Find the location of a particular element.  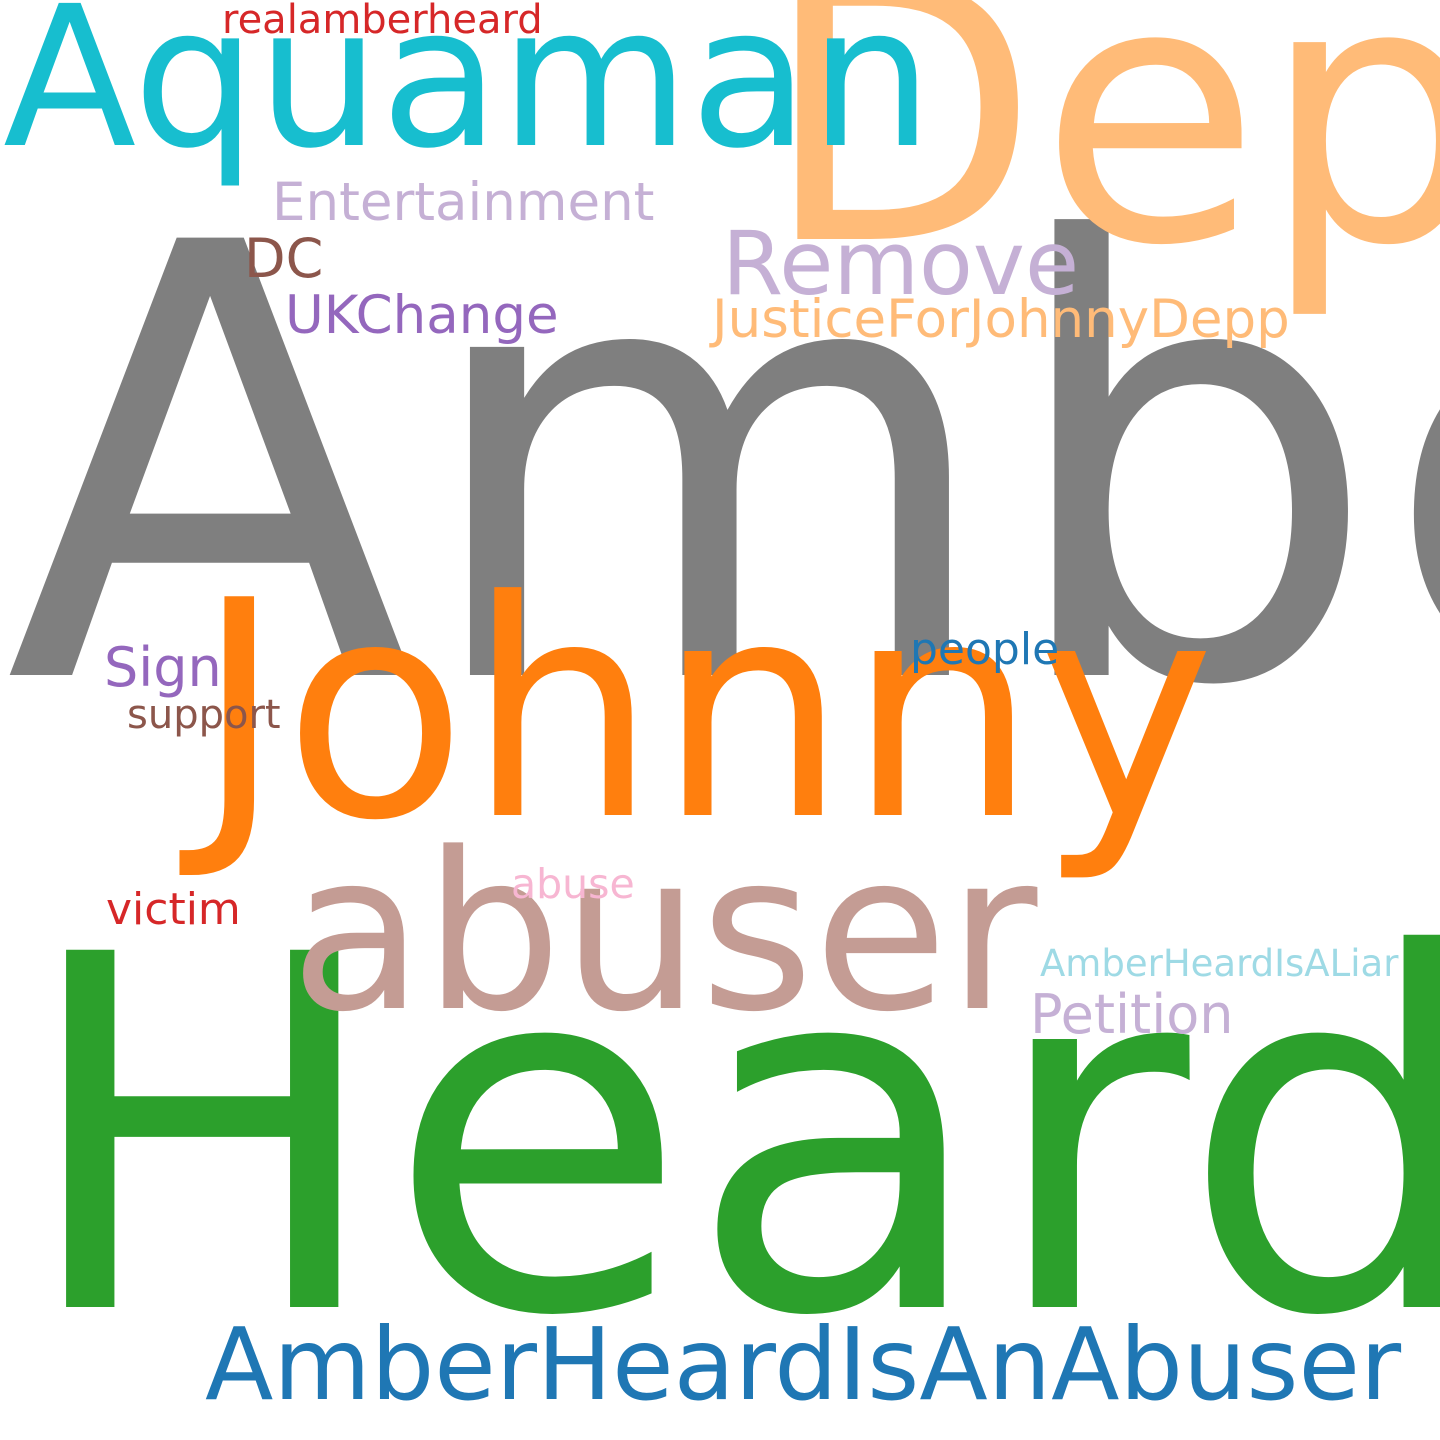

word-justicefor-johnnydepp: JusticeForJohnnyDepp is located at coordinates (1001, 319).